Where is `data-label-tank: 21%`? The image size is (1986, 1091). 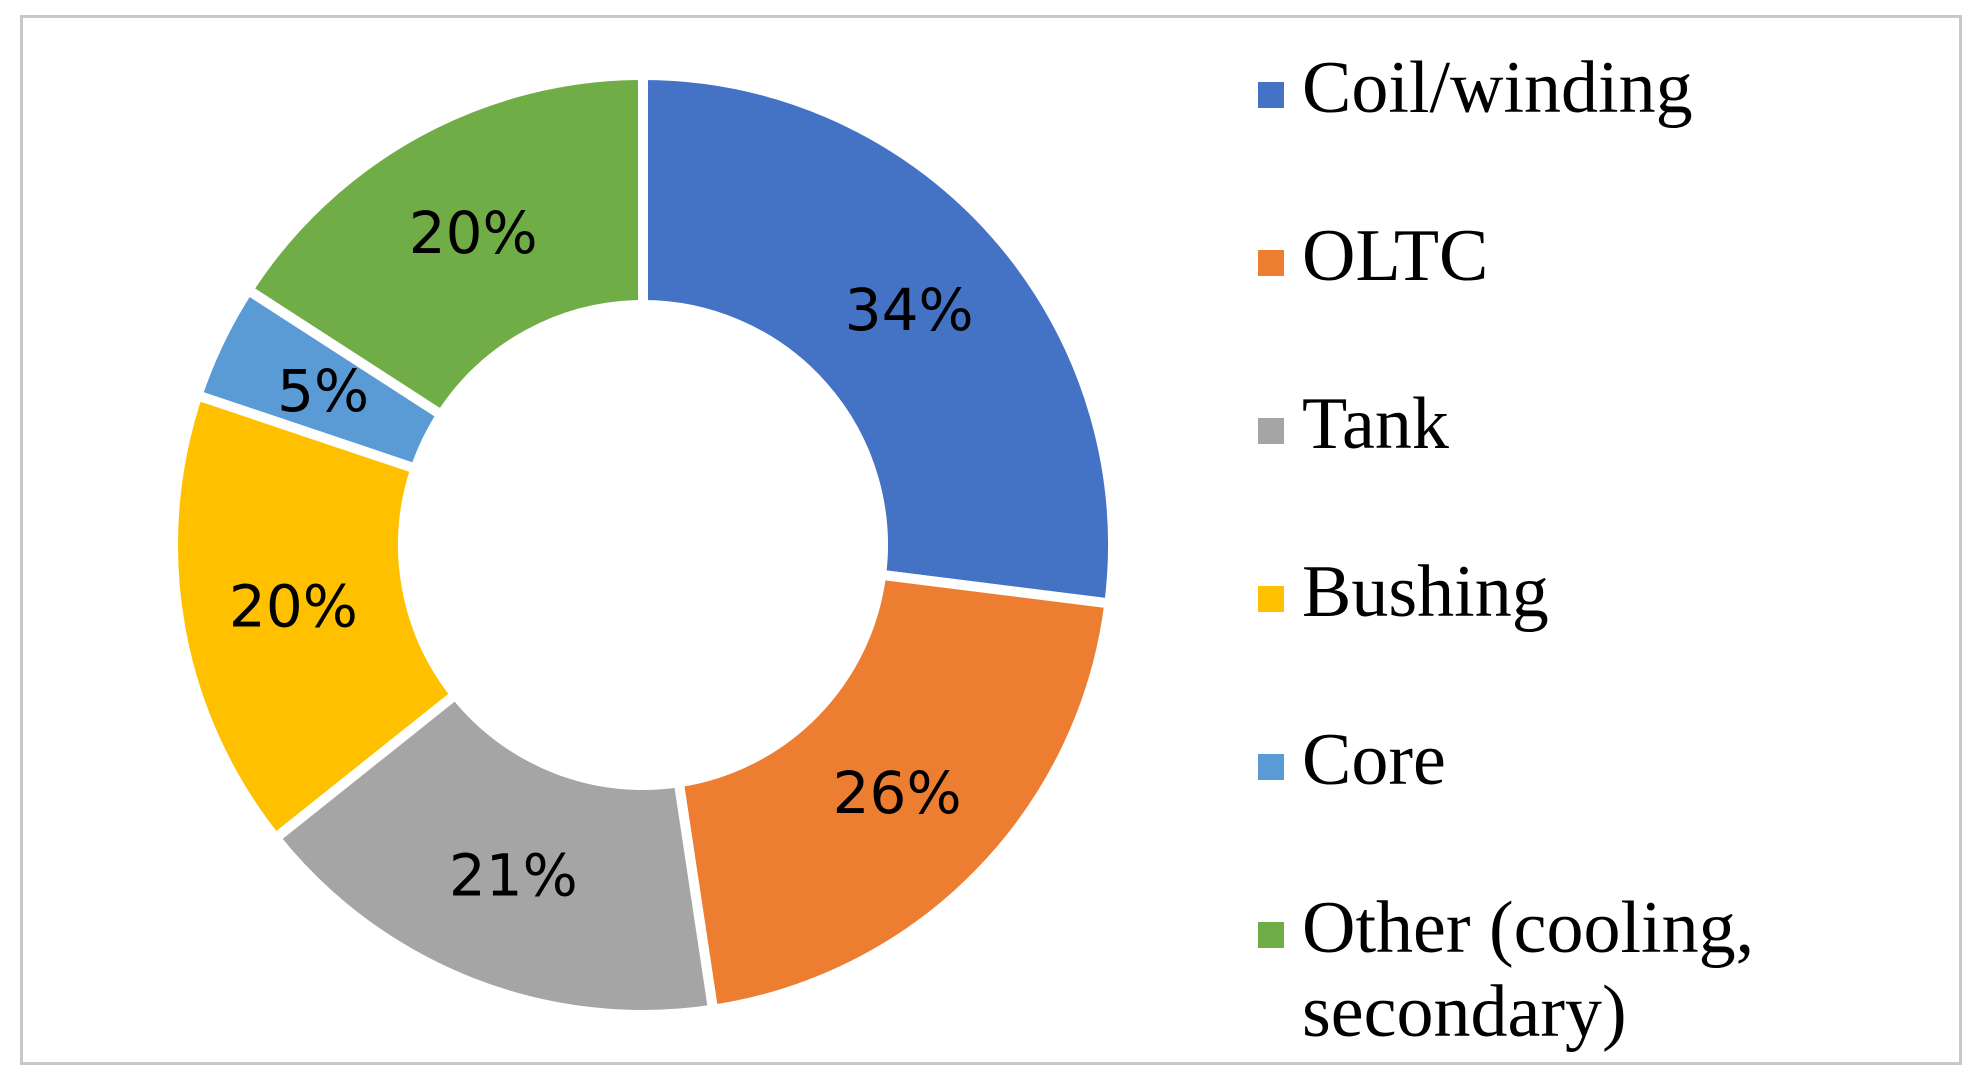
data-label-tank: 21% is located at coordinates (513, 875).